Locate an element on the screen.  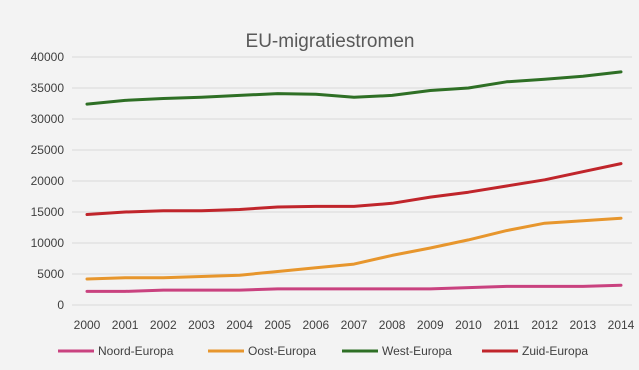
x-tick-label: 2002 is located at coordinates (163, 325).